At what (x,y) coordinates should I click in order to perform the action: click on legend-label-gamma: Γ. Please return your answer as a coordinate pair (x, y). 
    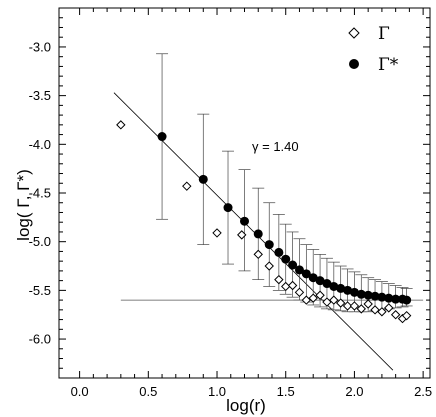
    Looking at the image, I should click on (384, 34).